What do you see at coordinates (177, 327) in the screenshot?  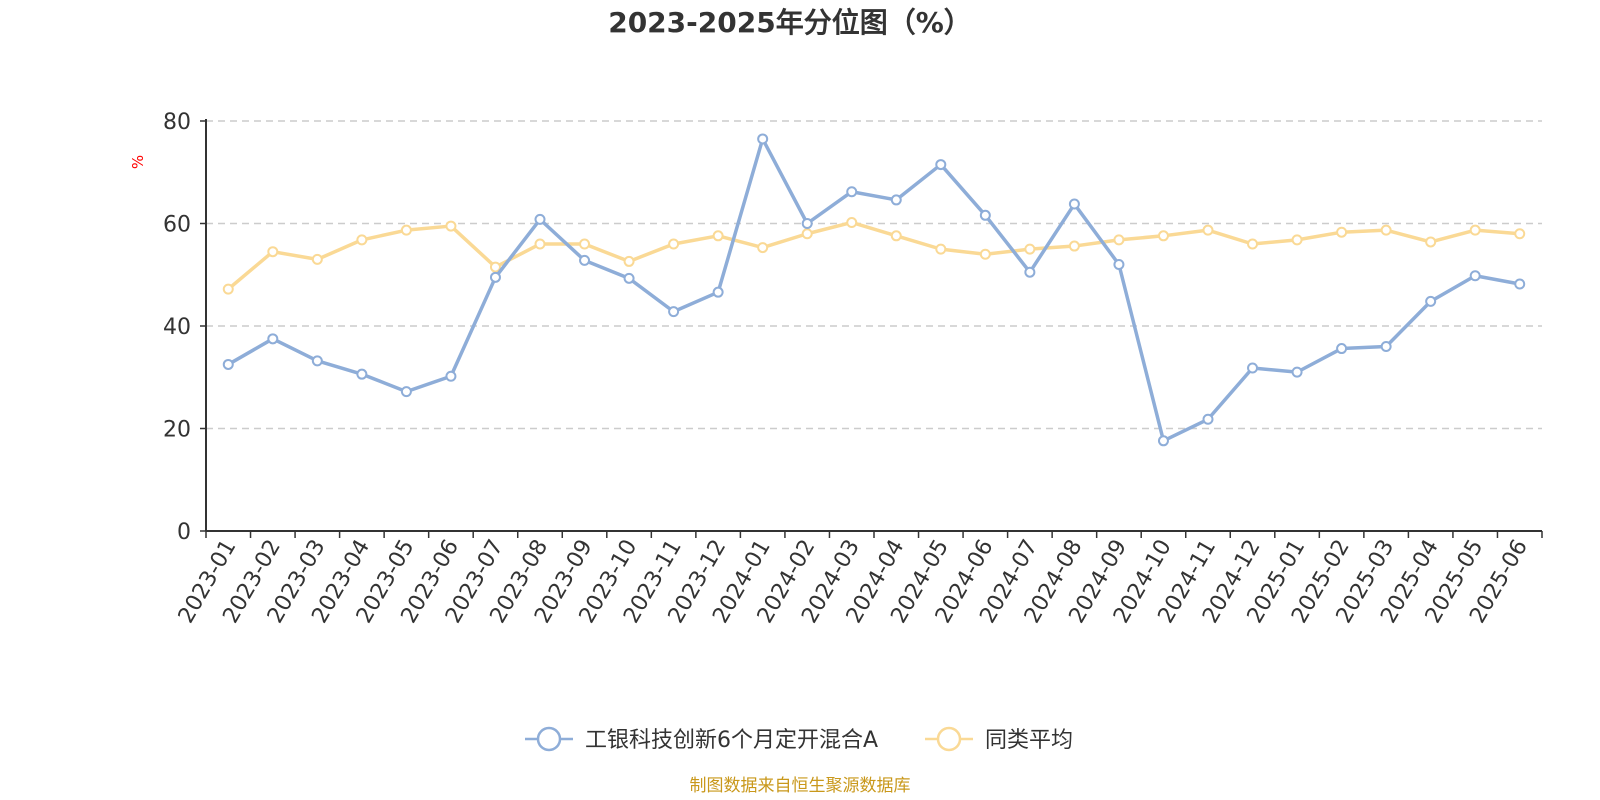 I see `y-tick-label: 40` at bounding box center [177, 327].